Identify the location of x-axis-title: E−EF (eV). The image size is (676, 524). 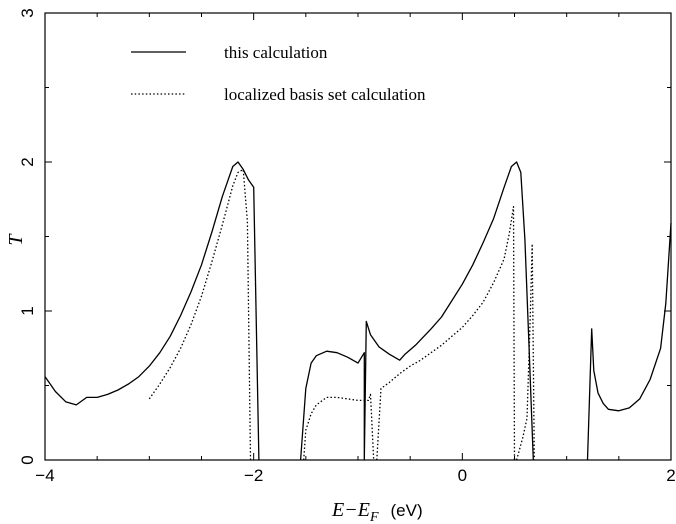
(377, 511).